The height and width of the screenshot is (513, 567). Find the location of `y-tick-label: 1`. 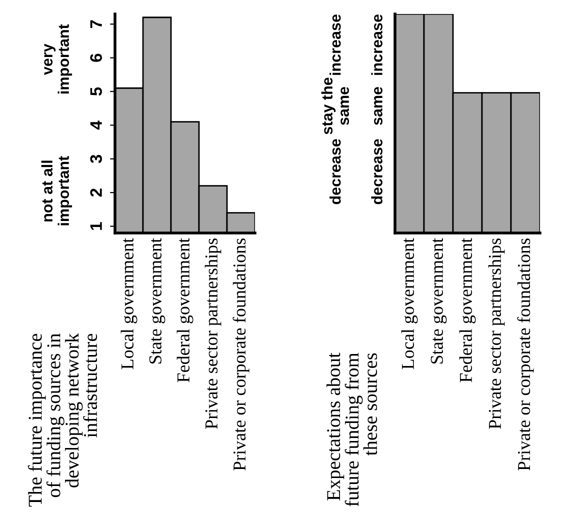

y-tick-label: 1 is located at coordinates (96, 226).